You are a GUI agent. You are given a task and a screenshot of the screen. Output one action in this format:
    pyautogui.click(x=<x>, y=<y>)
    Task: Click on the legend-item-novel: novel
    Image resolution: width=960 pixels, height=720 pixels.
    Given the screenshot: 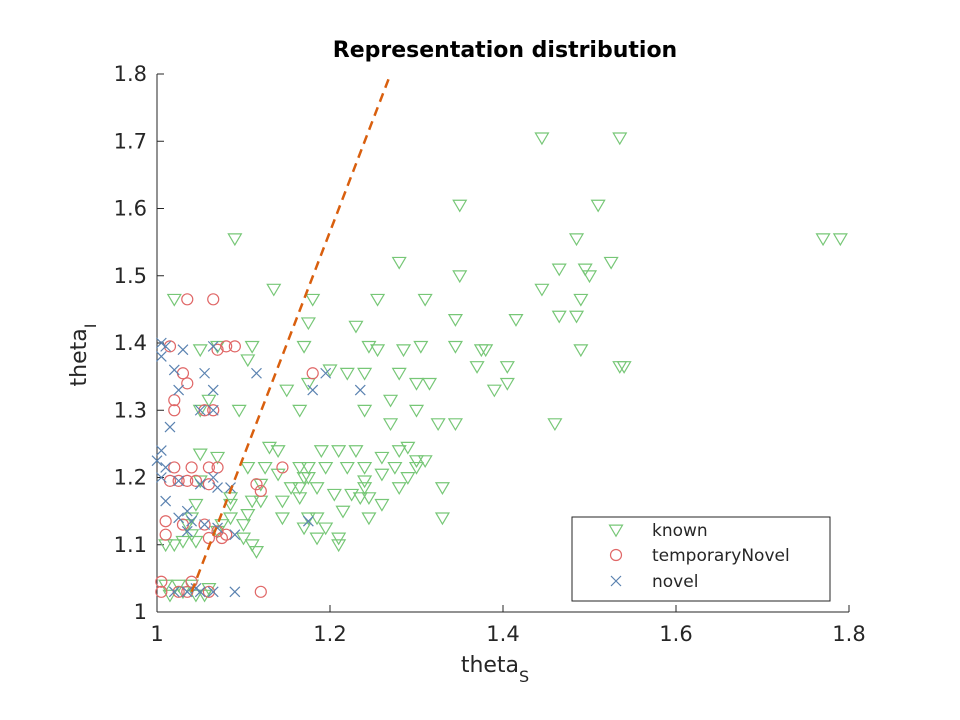 What is the action you would take?
    pyautogui.click(x=654, y=582)
    